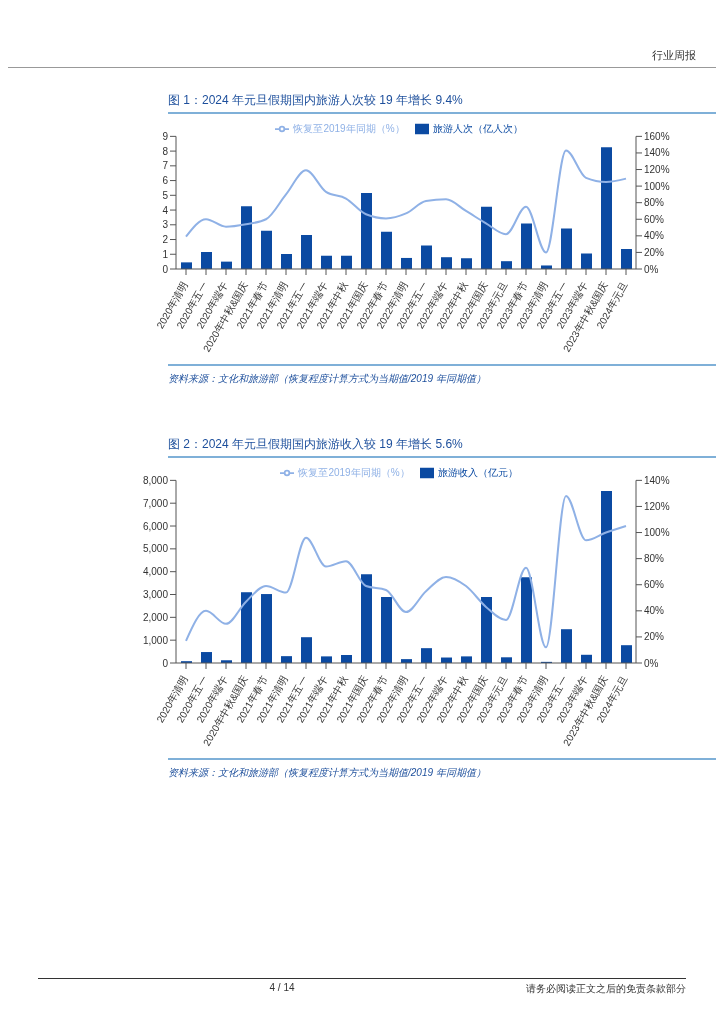 The height and width of the screenshot is (1024, 724). Describe the element at coordinates (362, 38) in the screenshot. I see `text: 行业周报` at that location.